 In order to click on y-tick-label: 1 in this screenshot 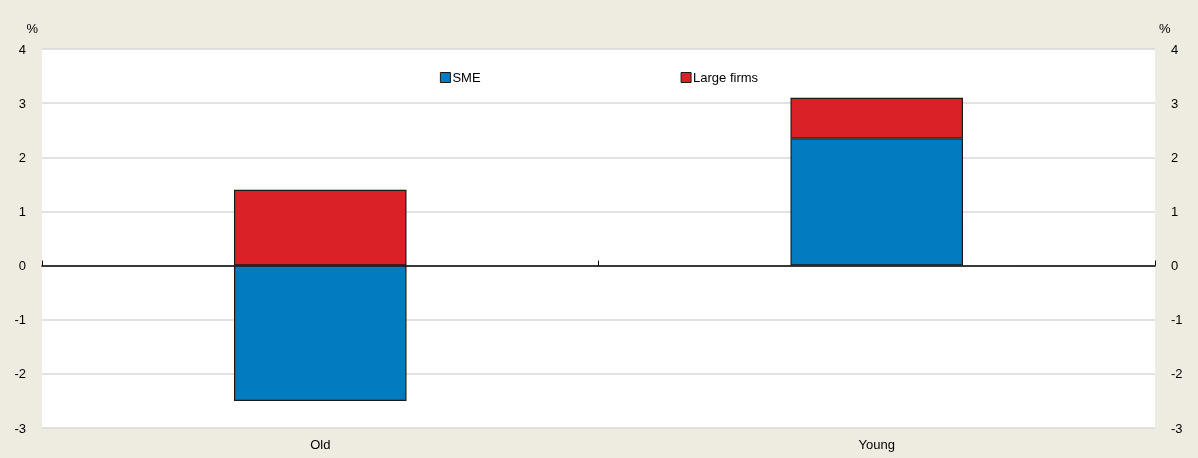, I will do `click(22, 211)`.